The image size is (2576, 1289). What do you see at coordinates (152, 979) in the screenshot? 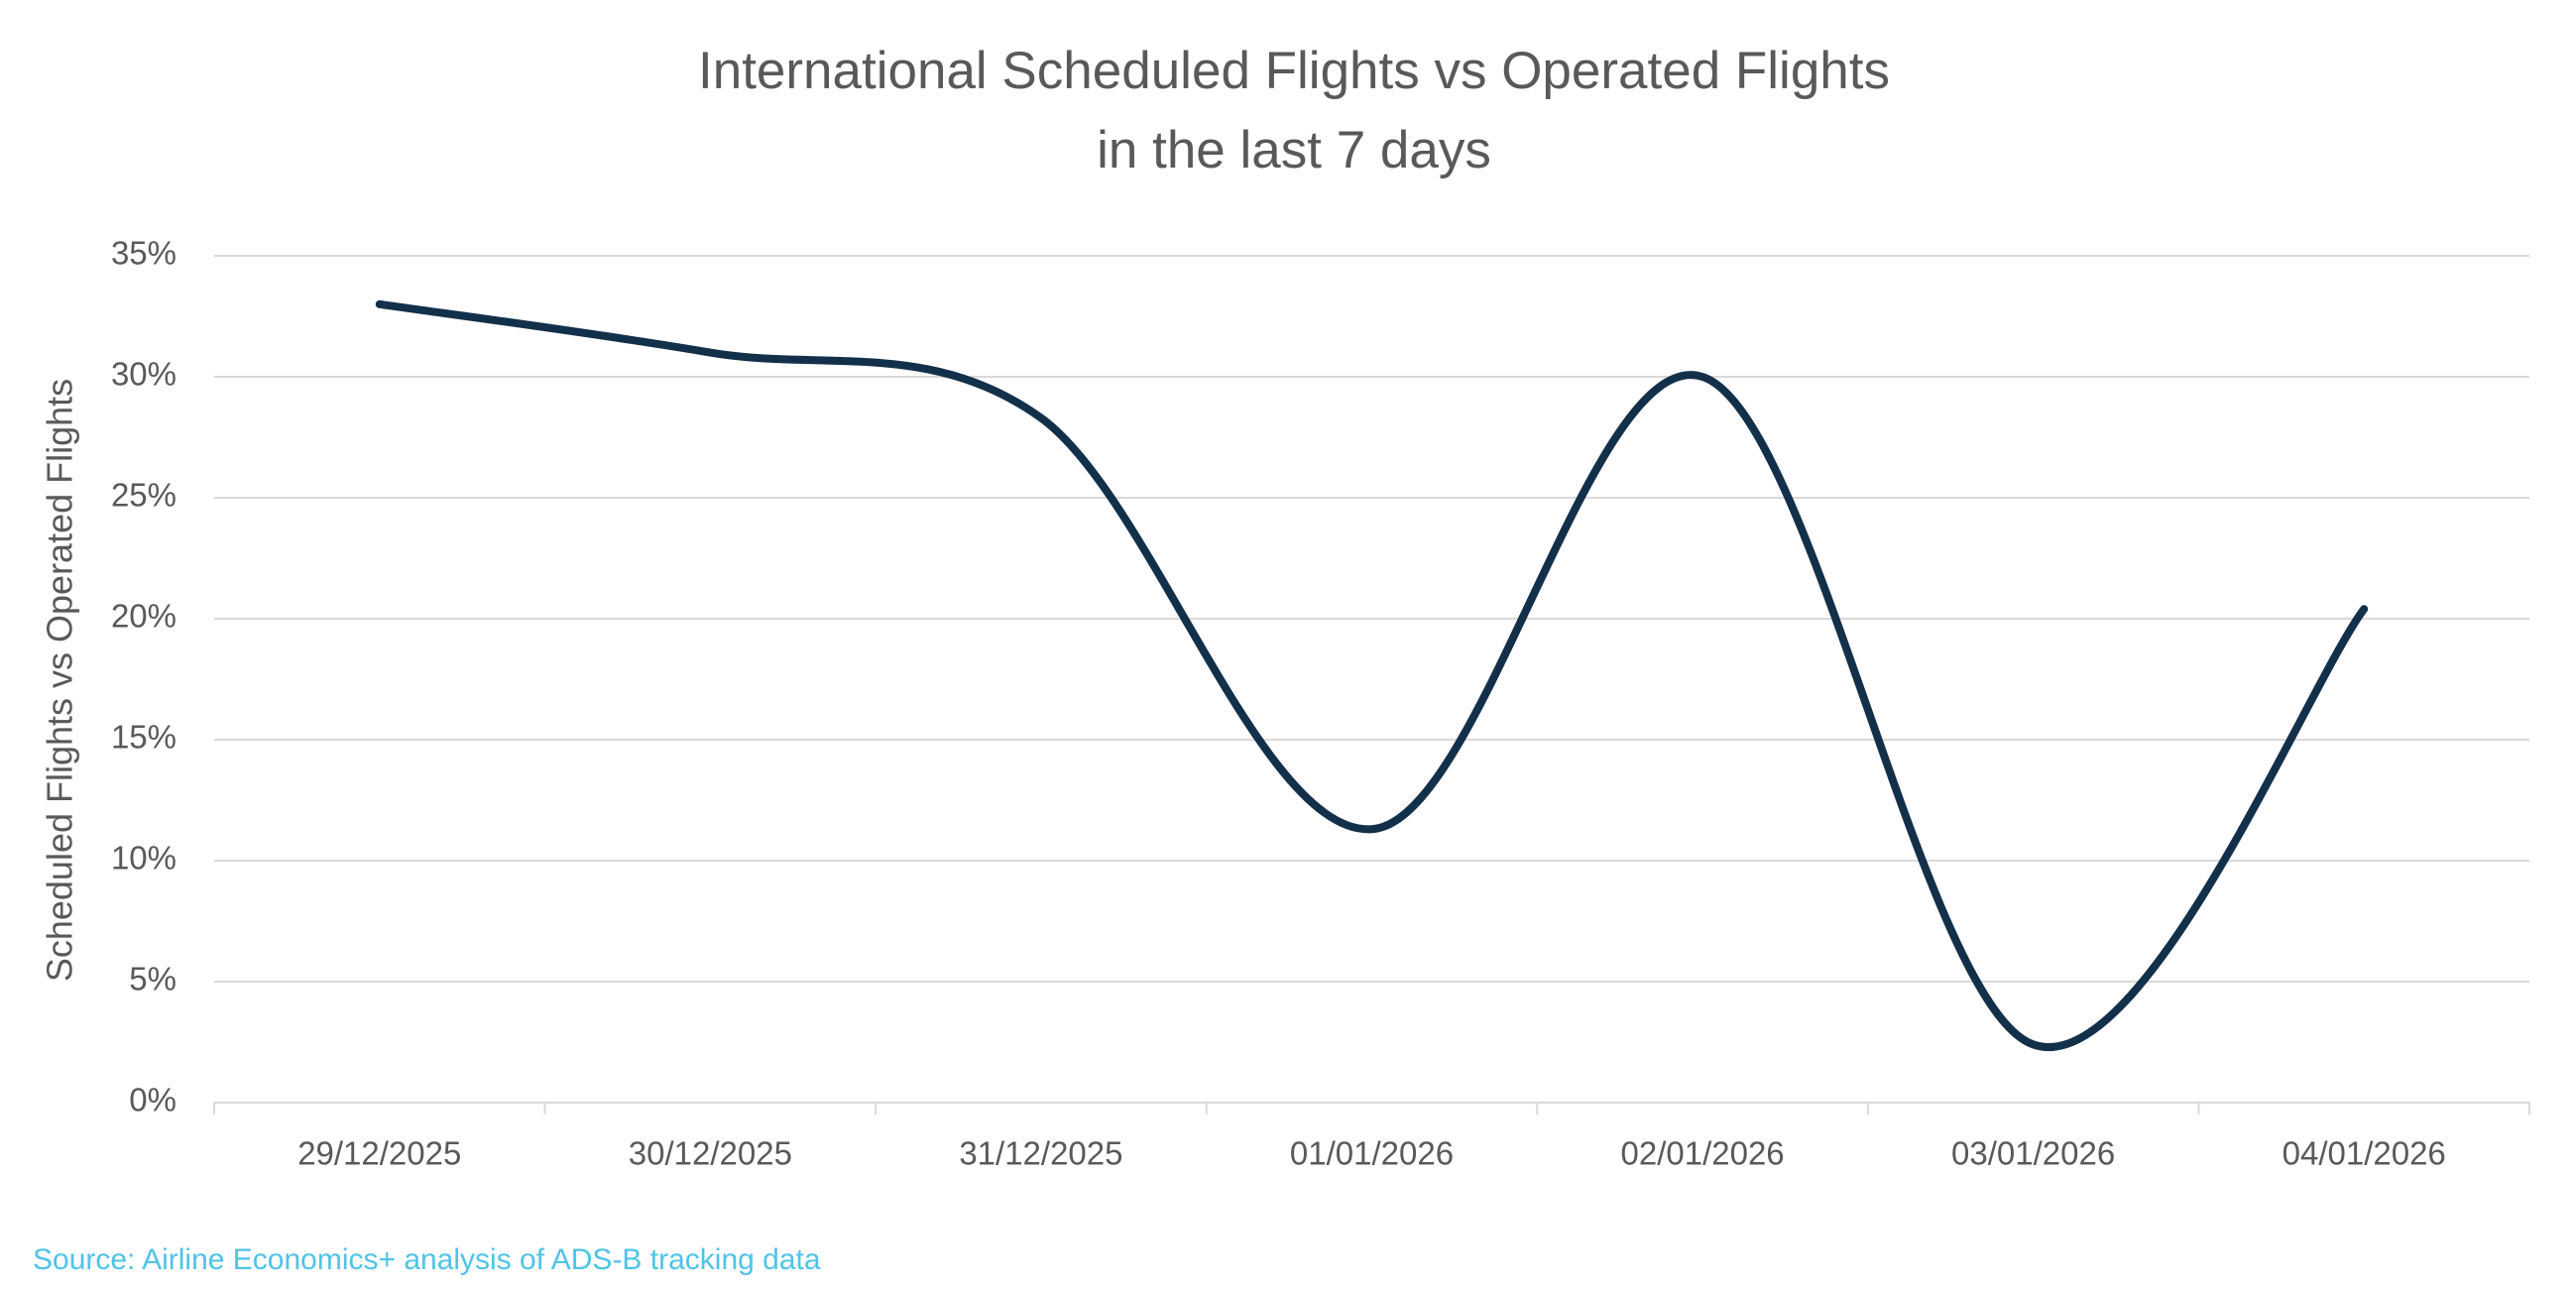
I see `y-tick-label: 5%` at bounding box center [152, 979].